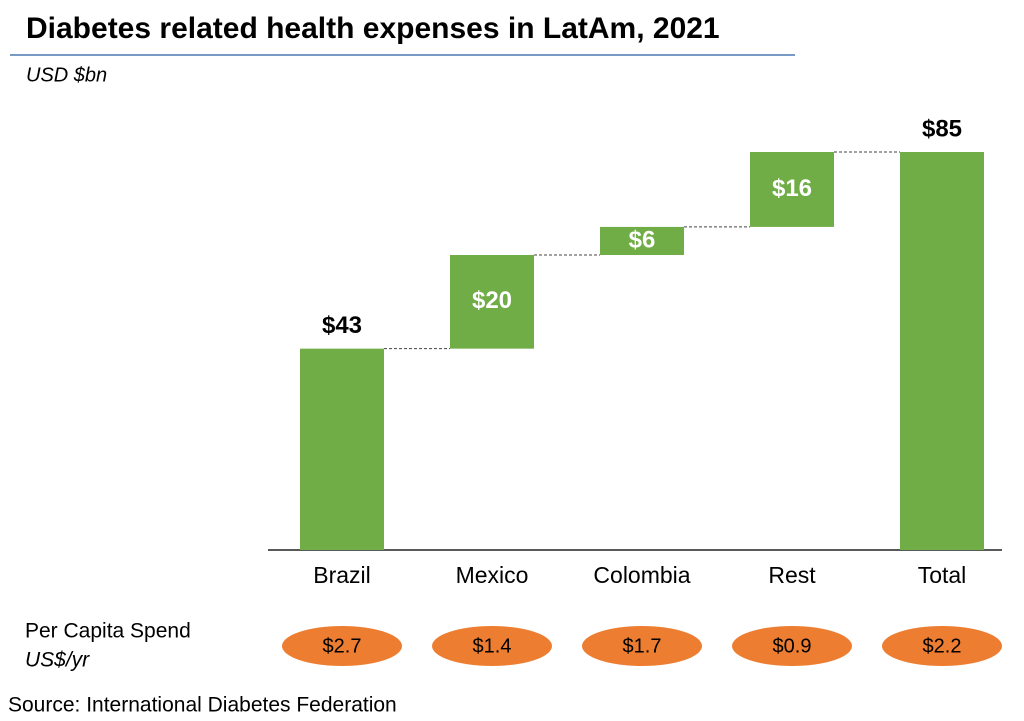 Image resolution: width=1024 pixels, height=721 pixels. I want to click on subtitle: USD $bn, so click(66, 75).